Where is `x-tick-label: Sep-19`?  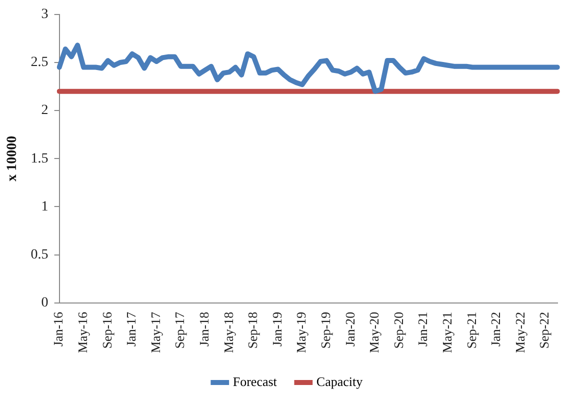 x-tick-label: Sep-19 is located at coordinates (325, 330).